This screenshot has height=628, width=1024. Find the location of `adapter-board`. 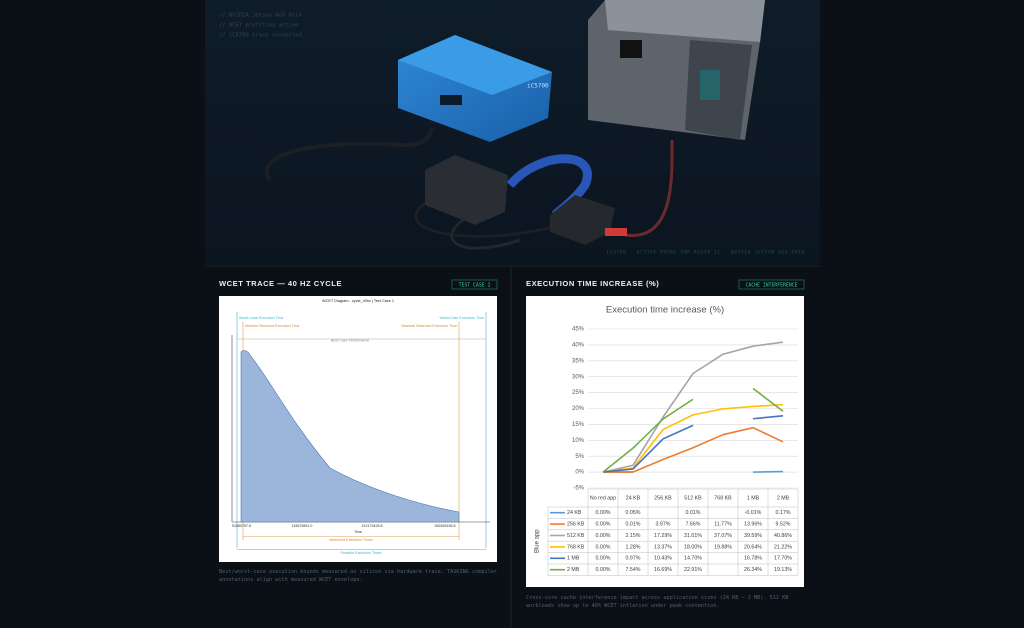

adapter-board is located at coordinates (582, 220).